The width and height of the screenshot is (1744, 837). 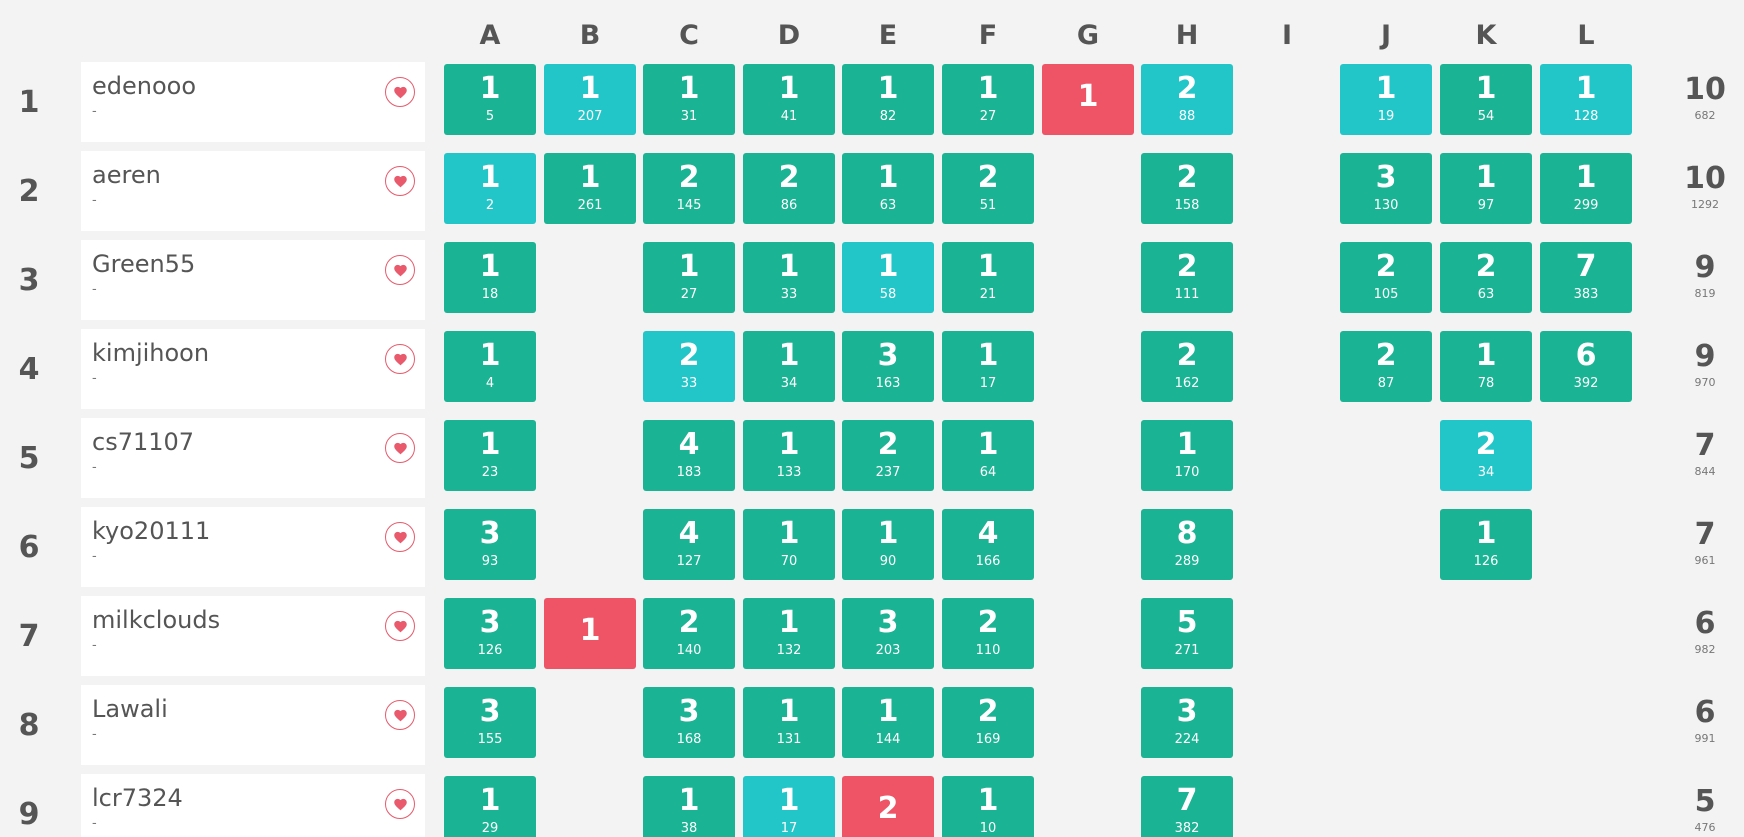 I want to click on column-header-d: D, so click(x=789, y=35).